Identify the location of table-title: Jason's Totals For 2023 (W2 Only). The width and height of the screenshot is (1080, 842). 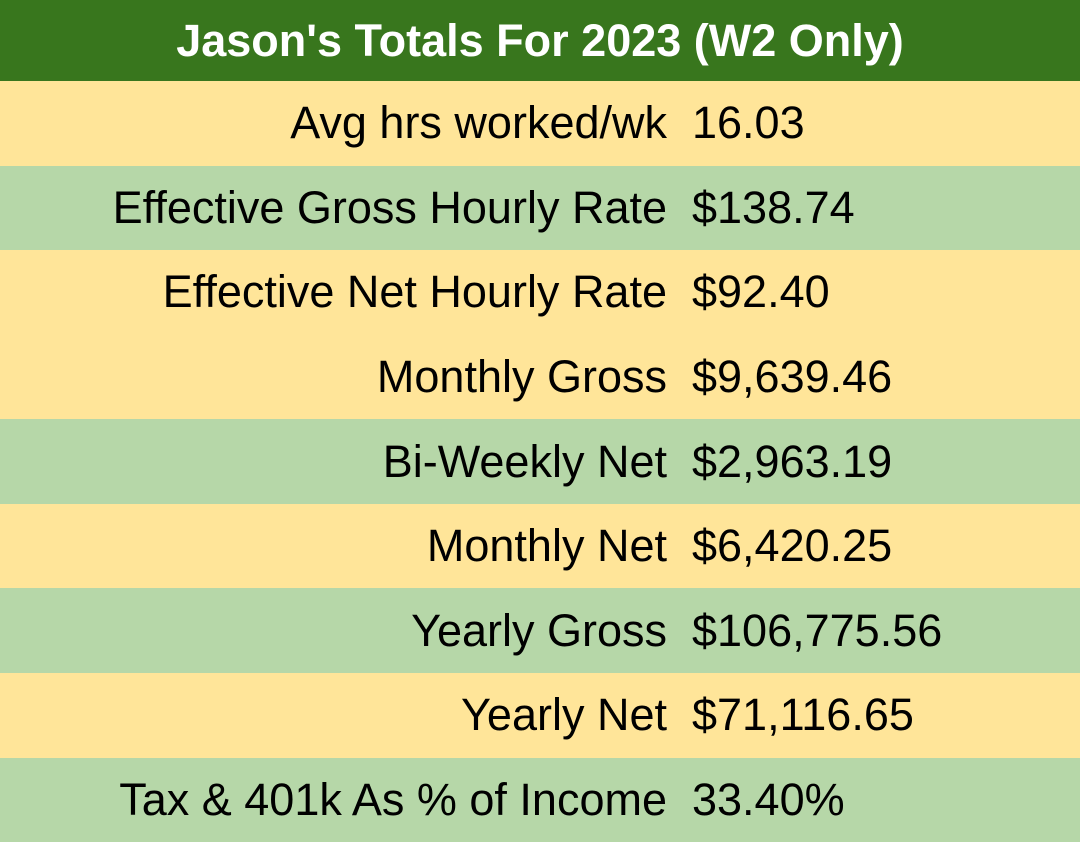
(540, 40).